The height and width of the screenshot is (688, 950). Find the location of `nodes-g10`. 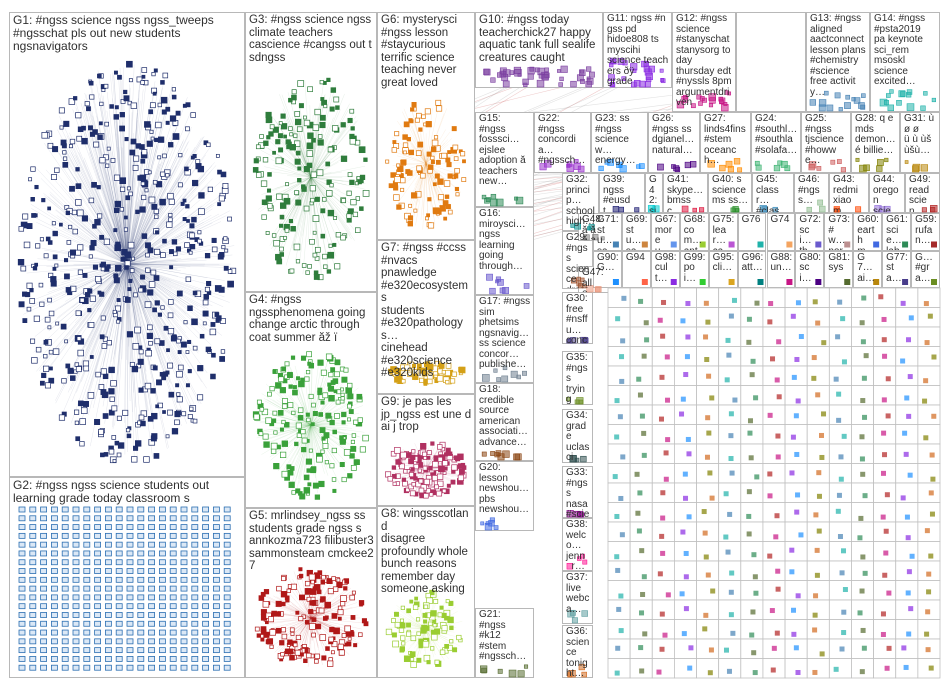

nodes-g10 is located at coordinates (539, 76).